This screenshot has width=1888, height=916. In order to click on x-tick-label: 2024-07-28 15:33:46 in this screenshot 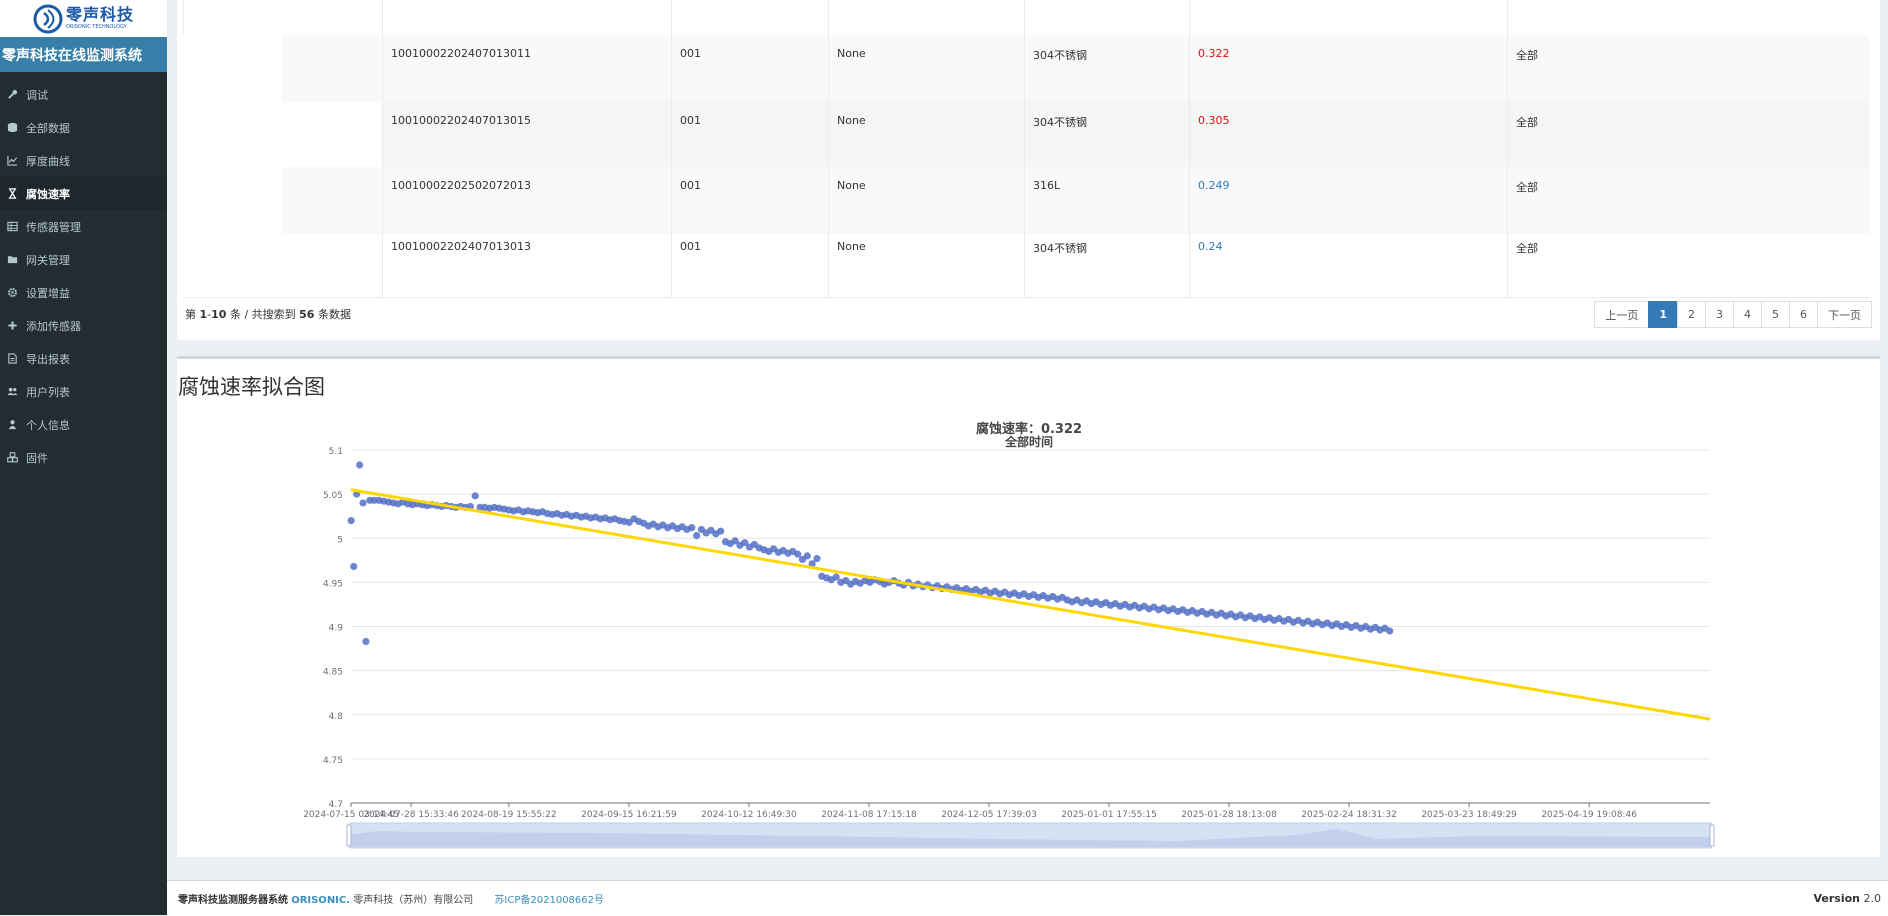, I will do `click(411, 815)`.